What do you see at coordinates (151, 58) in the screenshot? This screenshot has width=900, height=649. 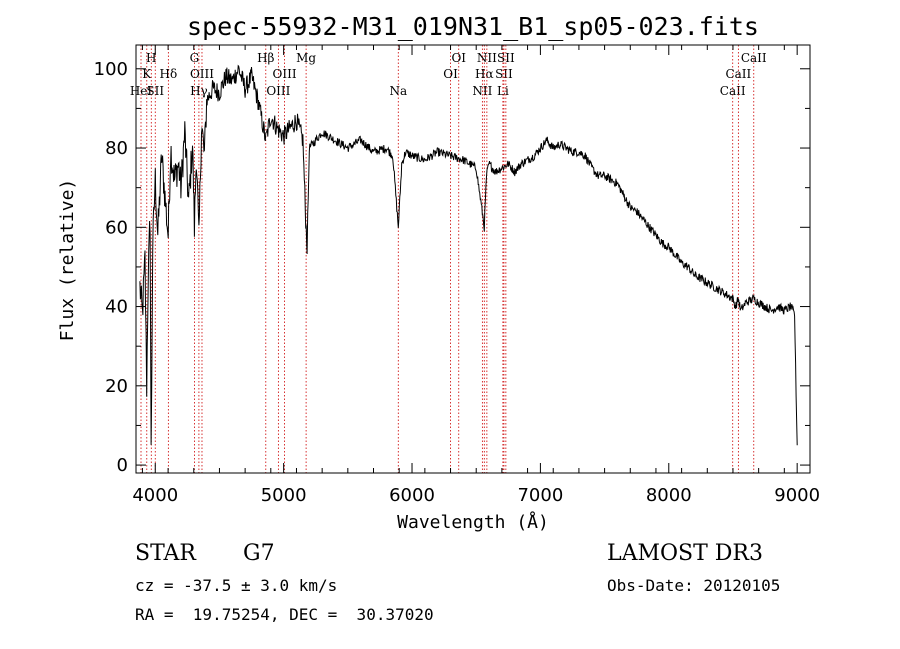 I see `line-label-h: H` at bounding box center [151, 58].